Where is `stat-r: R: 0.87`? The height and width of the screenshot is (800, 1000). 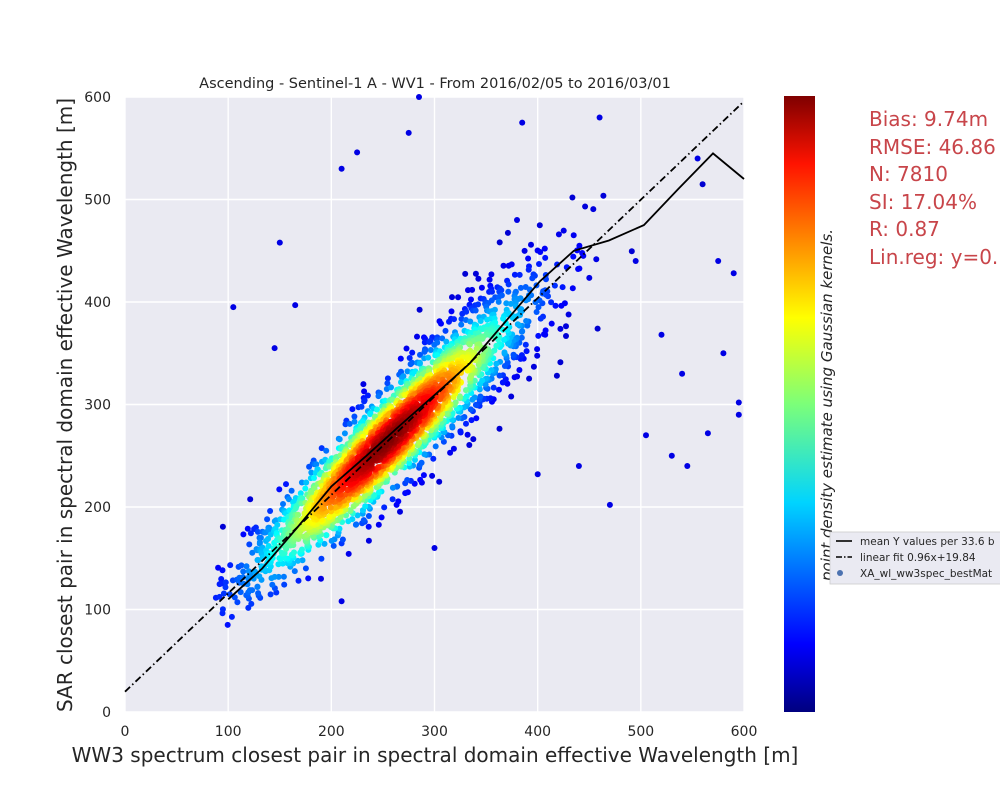 stat-r: R: 0.87 is located at coordinates (904, 229).